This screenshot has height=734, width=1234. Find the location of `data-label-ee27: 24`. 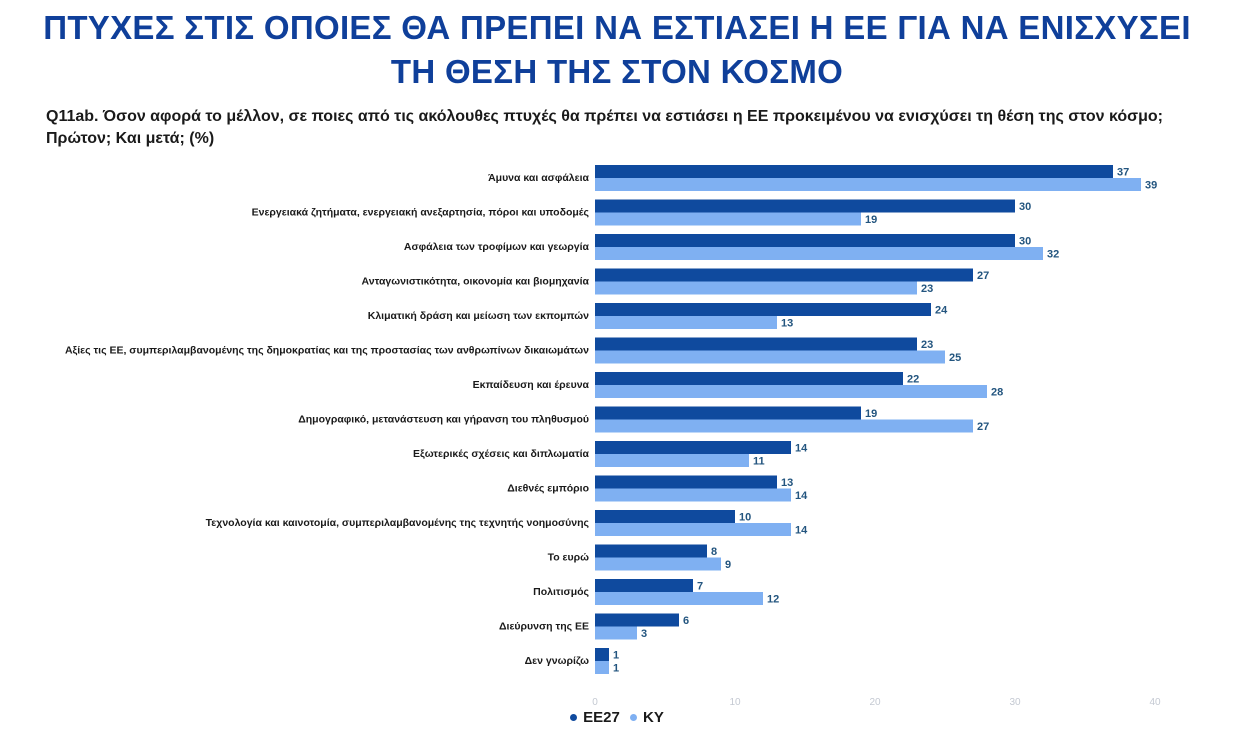

data-label-ee27: 24 is located at coordinates (941, 311).